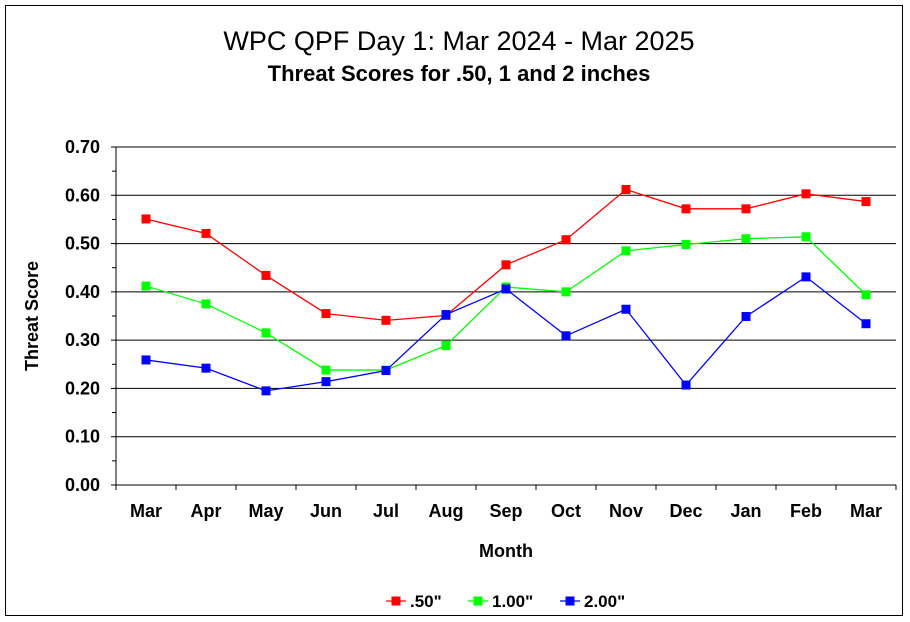 The height and width of the screenshot is (622, 910). What do you see at coordinates (82, 437) in the screenshot?
I see `y-tick-label: 0.10` at bounding box center [82, 437].